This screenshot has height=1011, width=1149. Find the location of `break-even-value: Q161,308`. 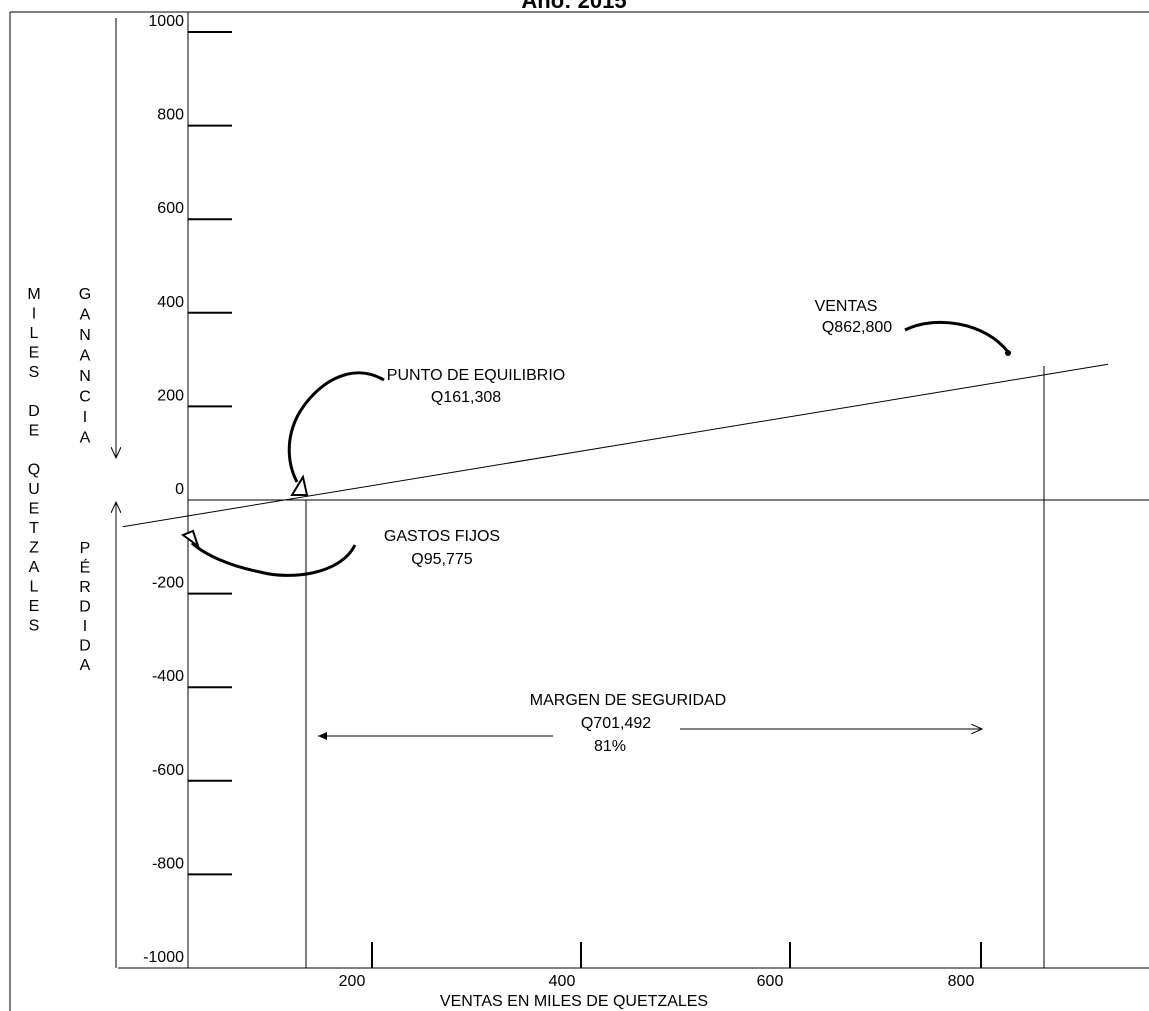

break-even-value: Q161,308 is located at coordinates (466, 397).